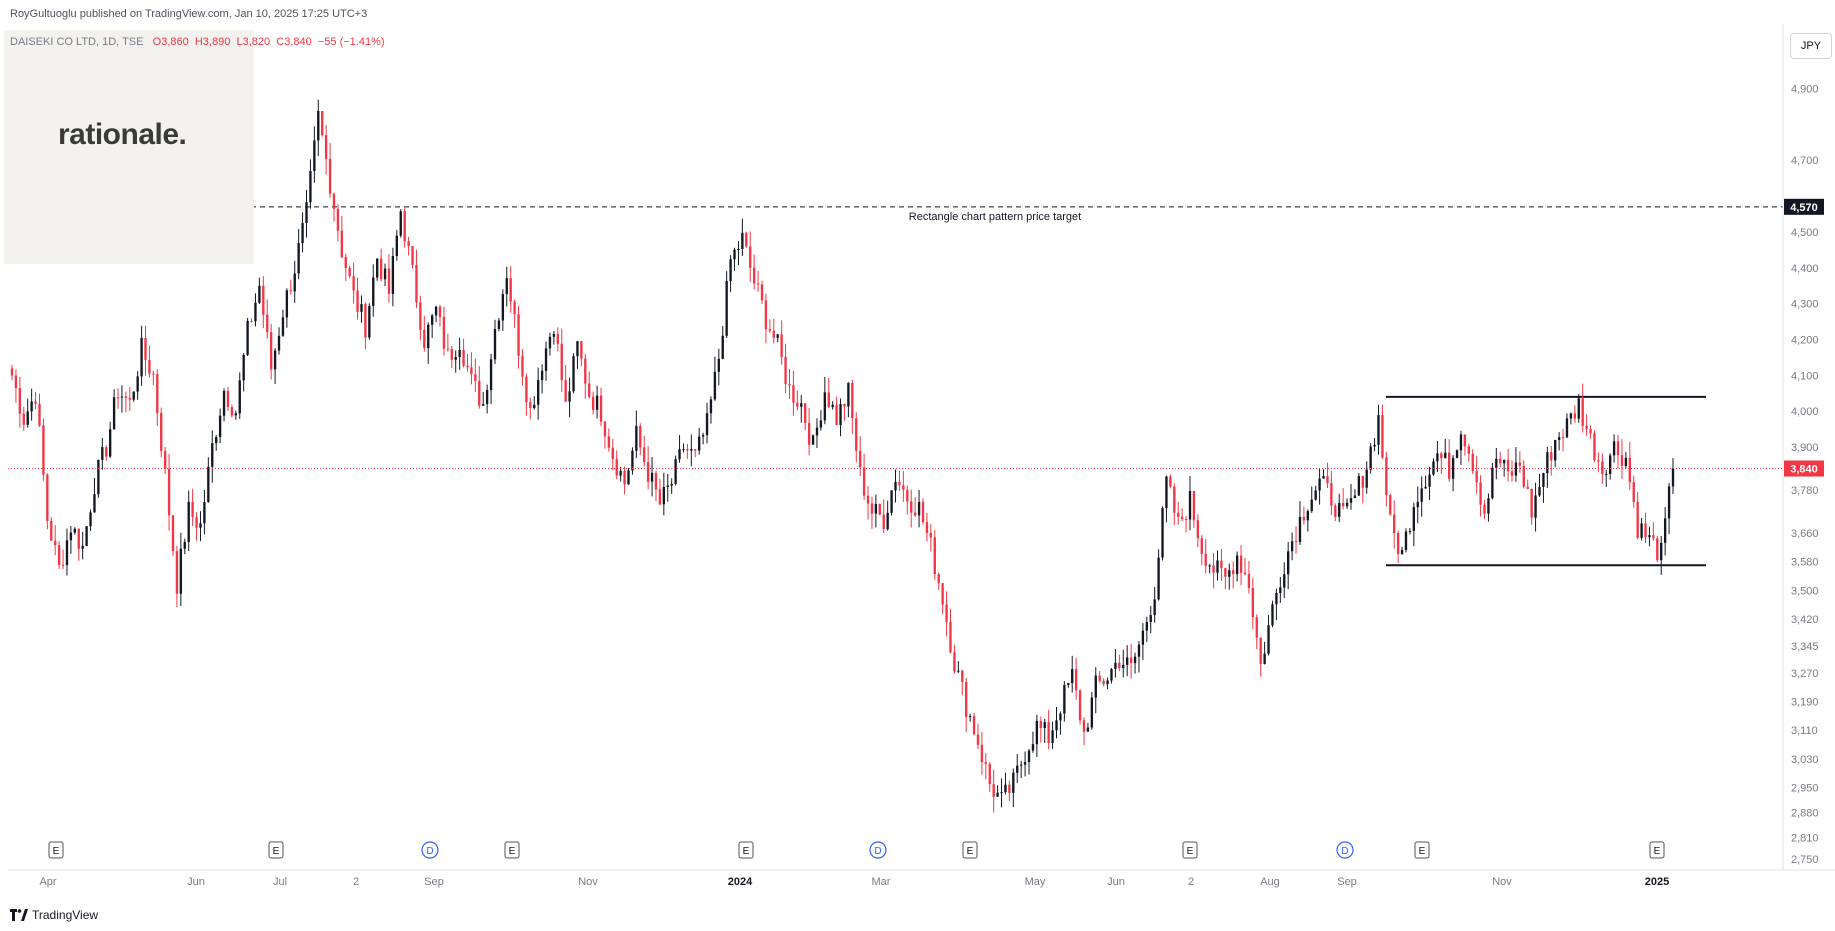  I want to click on price-tick-label: 4,900, so click(1805, 90).